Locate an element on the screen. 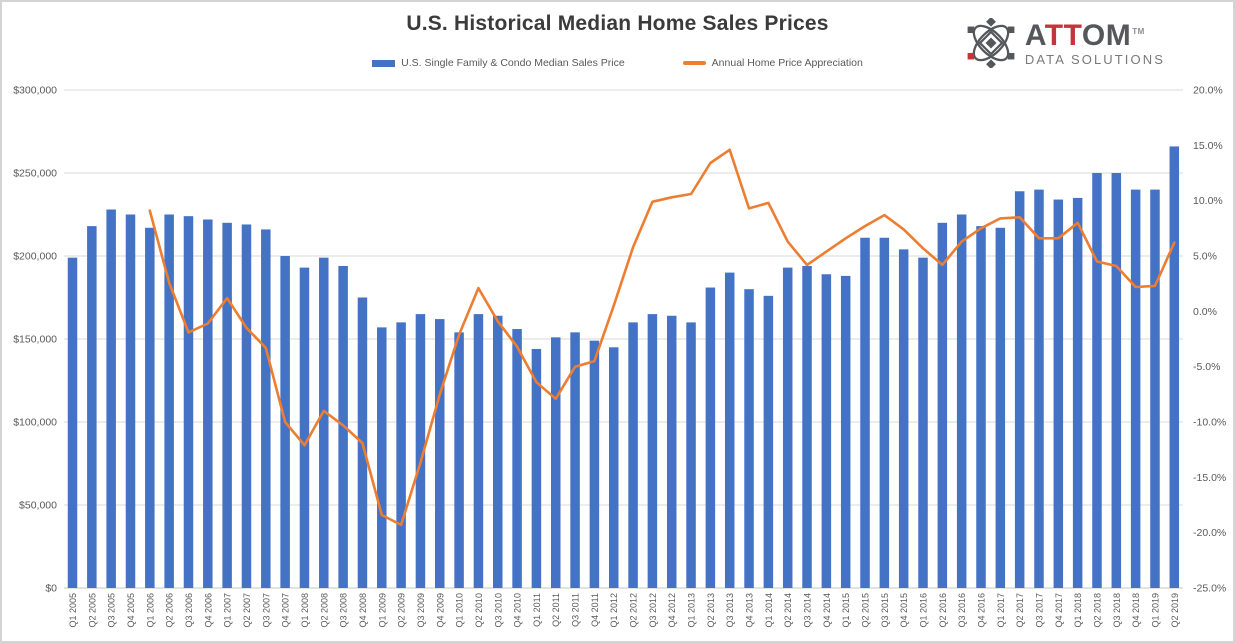 Image resolution: width=1235 pixels, height=643 pixels. price-axis-label: $250,000 is located at coordinates (35, 174).